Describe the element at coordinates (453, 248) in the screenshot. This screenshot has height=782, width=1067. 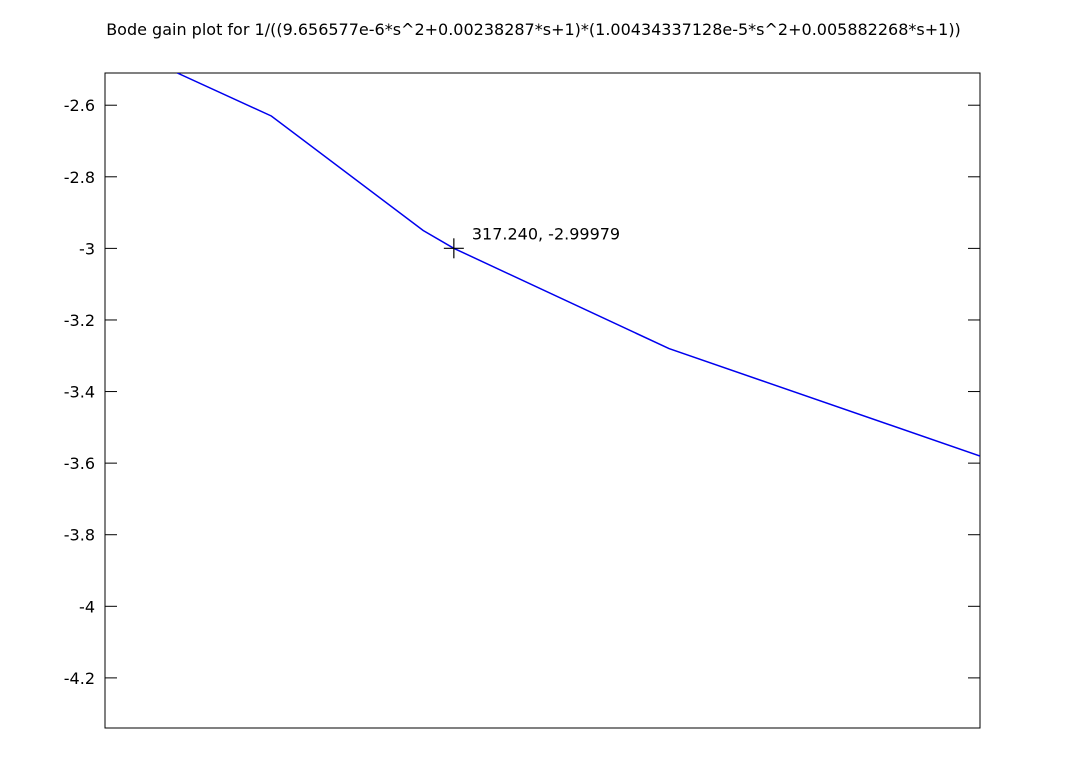
I see `crosshair-marker` at that location.